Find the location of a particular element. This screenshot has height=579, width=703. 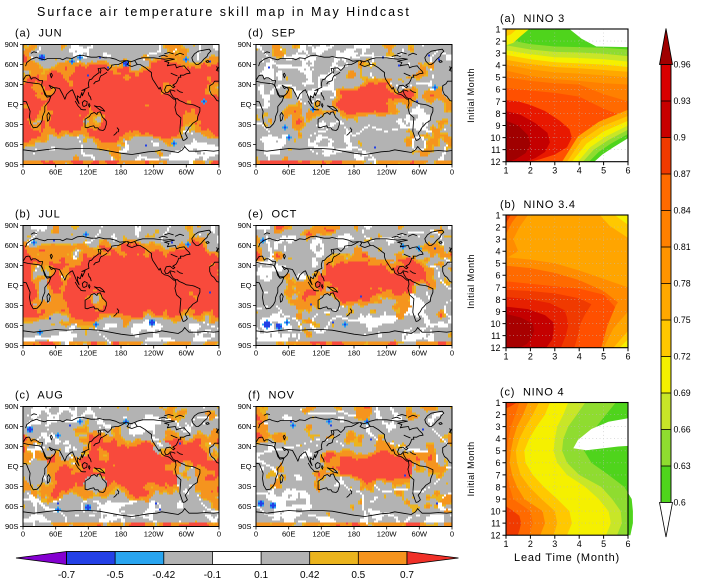

svg-text: EQ is located at coordinates (246, 104).